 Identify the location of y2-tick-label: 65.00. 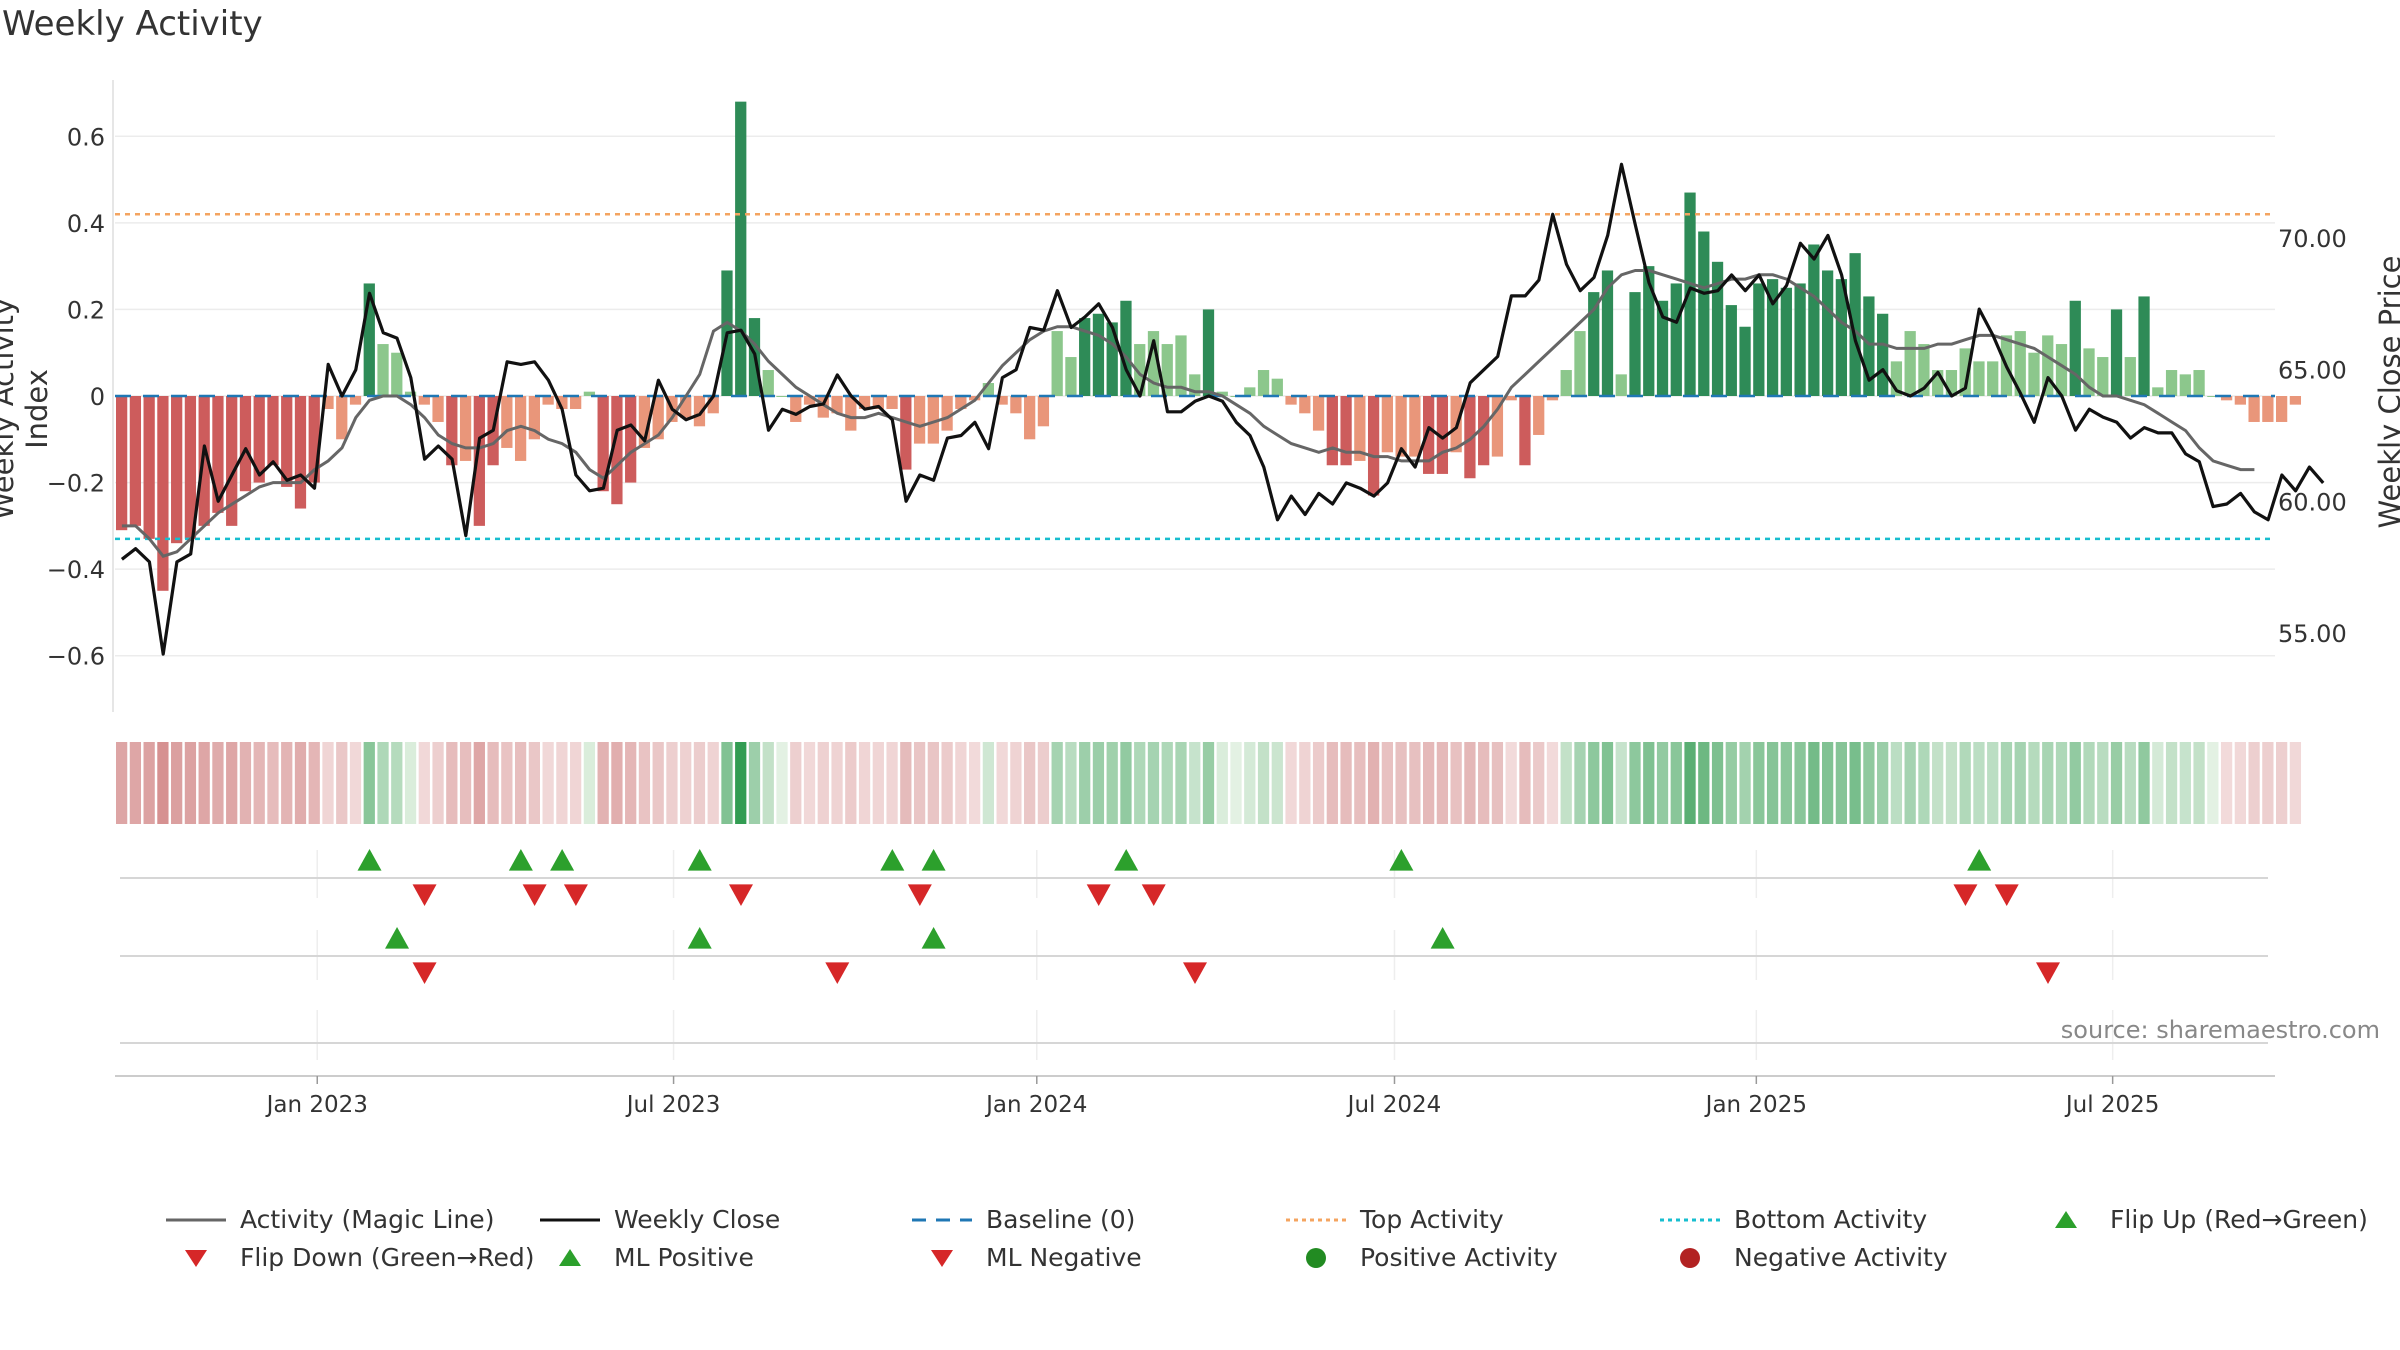
(2312, 371).